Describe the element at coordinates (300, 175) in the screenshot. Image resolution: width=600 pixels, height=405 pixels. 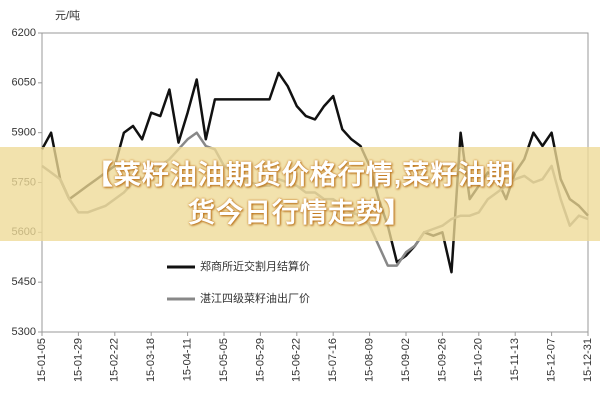
I see `title-line: 【菜籽油油期货价格行情,菜籽油期` at that location.